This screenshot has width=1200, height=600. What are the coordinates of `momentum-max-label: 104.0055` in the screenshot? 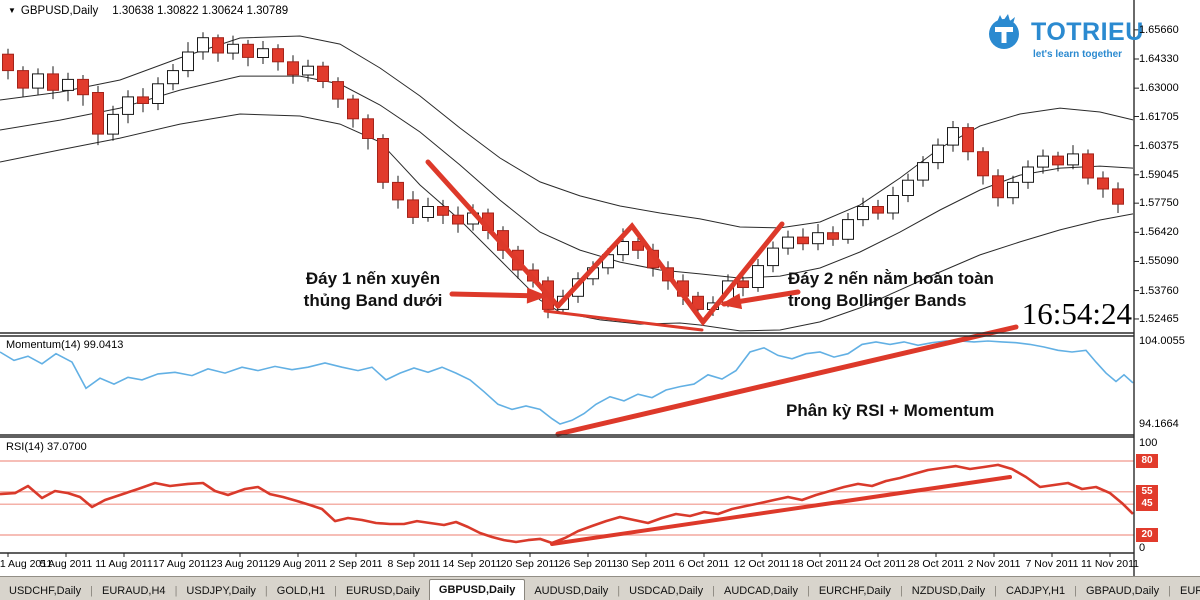 It's located at (1162, 341).